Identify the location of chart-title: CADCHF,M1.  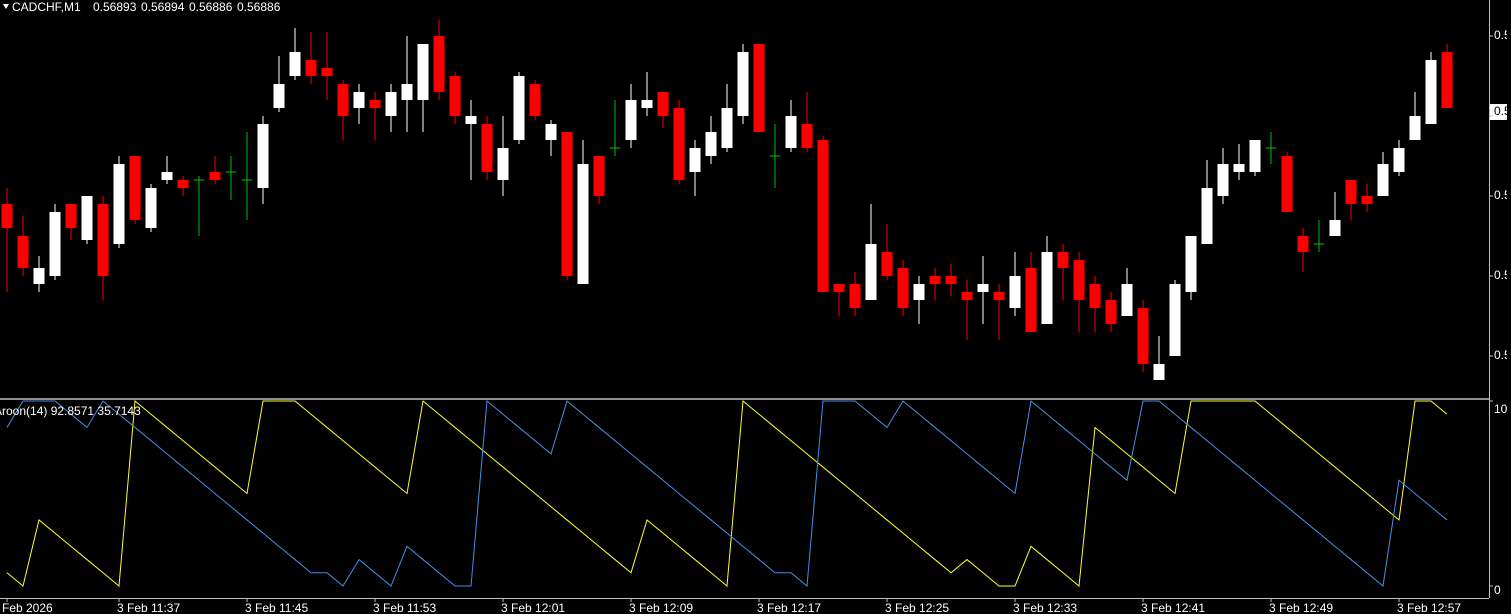
(46, 7).